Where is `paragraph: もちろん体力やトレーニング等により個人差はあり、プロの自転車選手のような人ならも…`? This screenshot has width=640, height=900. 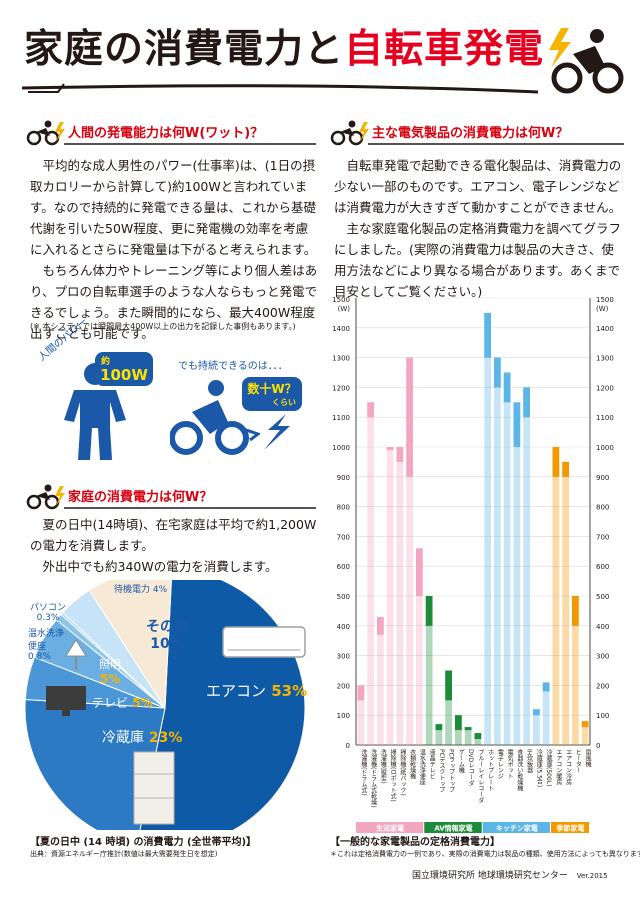 paragraph: もちろん体力やトレーニング等により個人差はあり、プロの自転車選手のような人ならも… is located at coordinates (174, 302).